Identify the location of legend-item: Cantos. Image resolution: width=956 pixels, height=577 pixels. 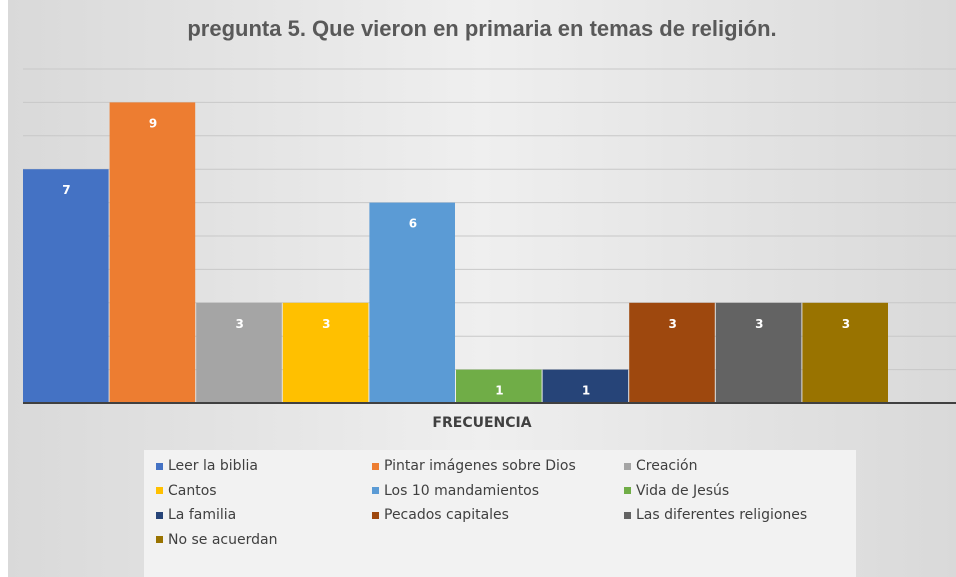
(186, 491).